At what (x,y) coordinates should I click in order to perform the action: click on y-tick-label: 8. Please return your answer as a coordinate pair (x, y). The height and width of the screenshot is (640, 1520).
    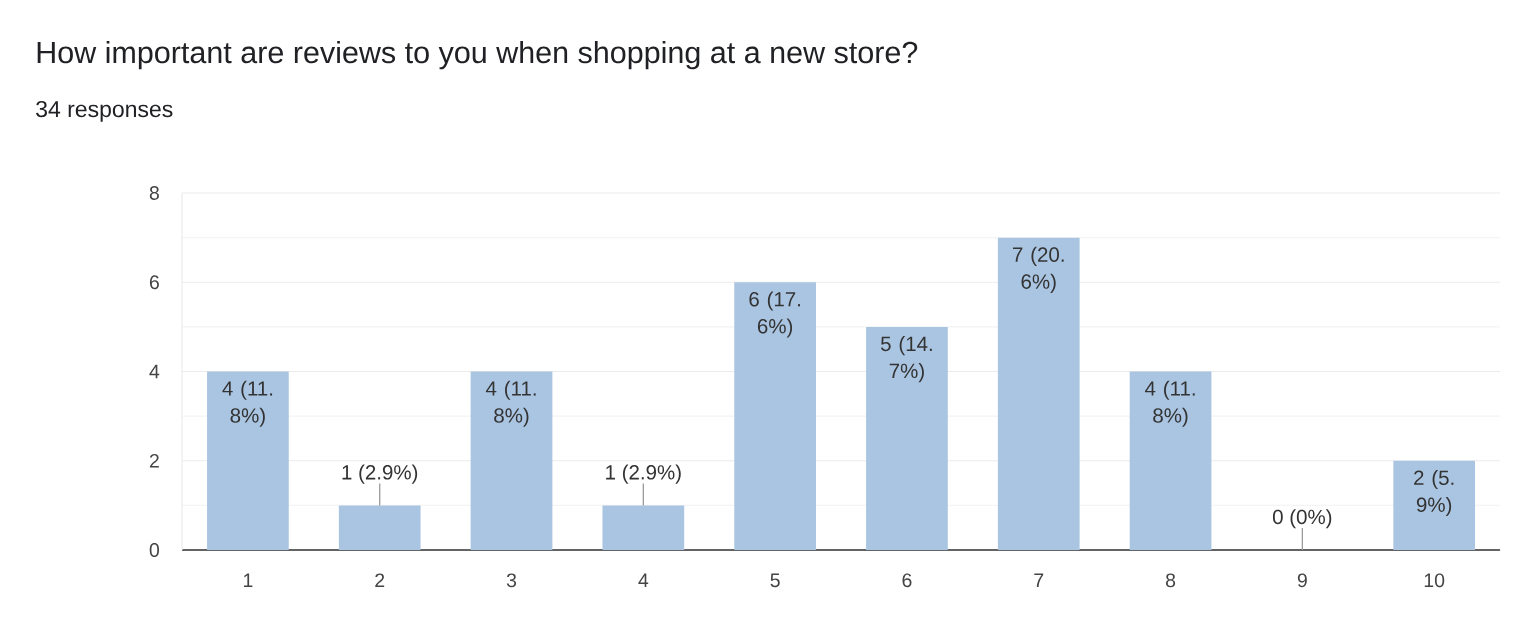
    Looking at the image, I should click on (154, 193).